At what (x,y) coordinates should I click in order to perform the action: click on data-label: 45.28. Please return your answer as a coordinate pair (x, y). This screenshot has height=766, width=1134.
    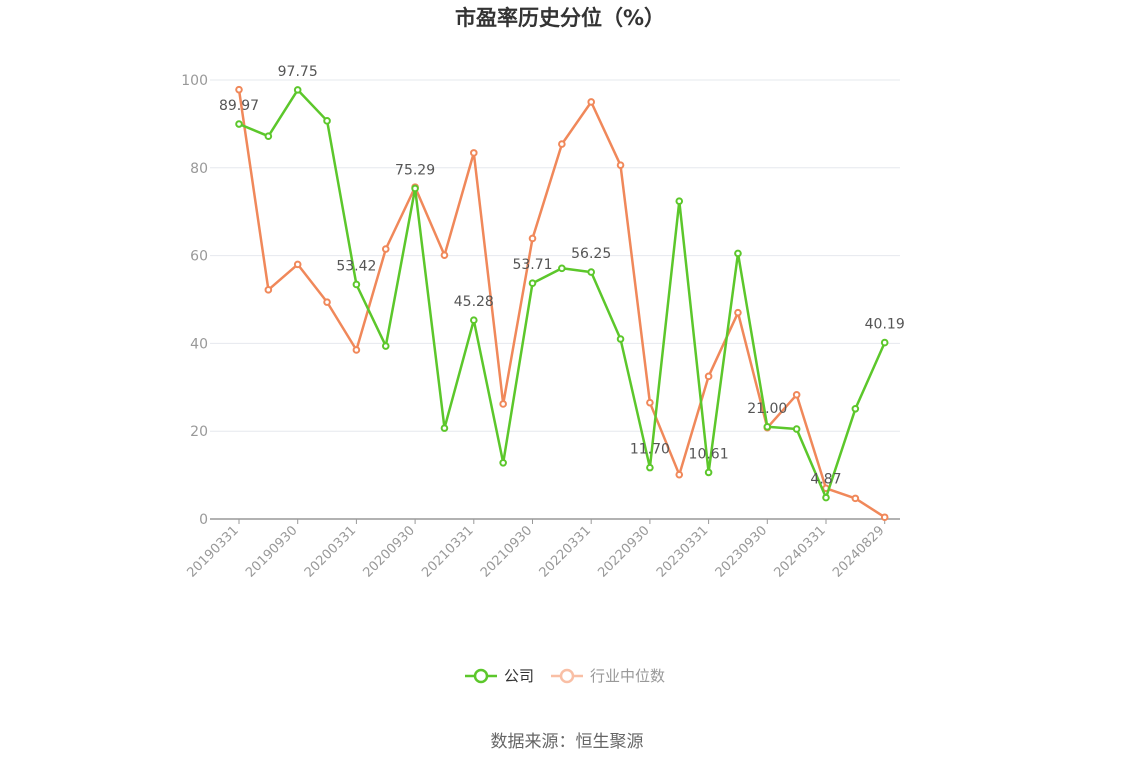
    Looking at the image, I should click on (474, 302).